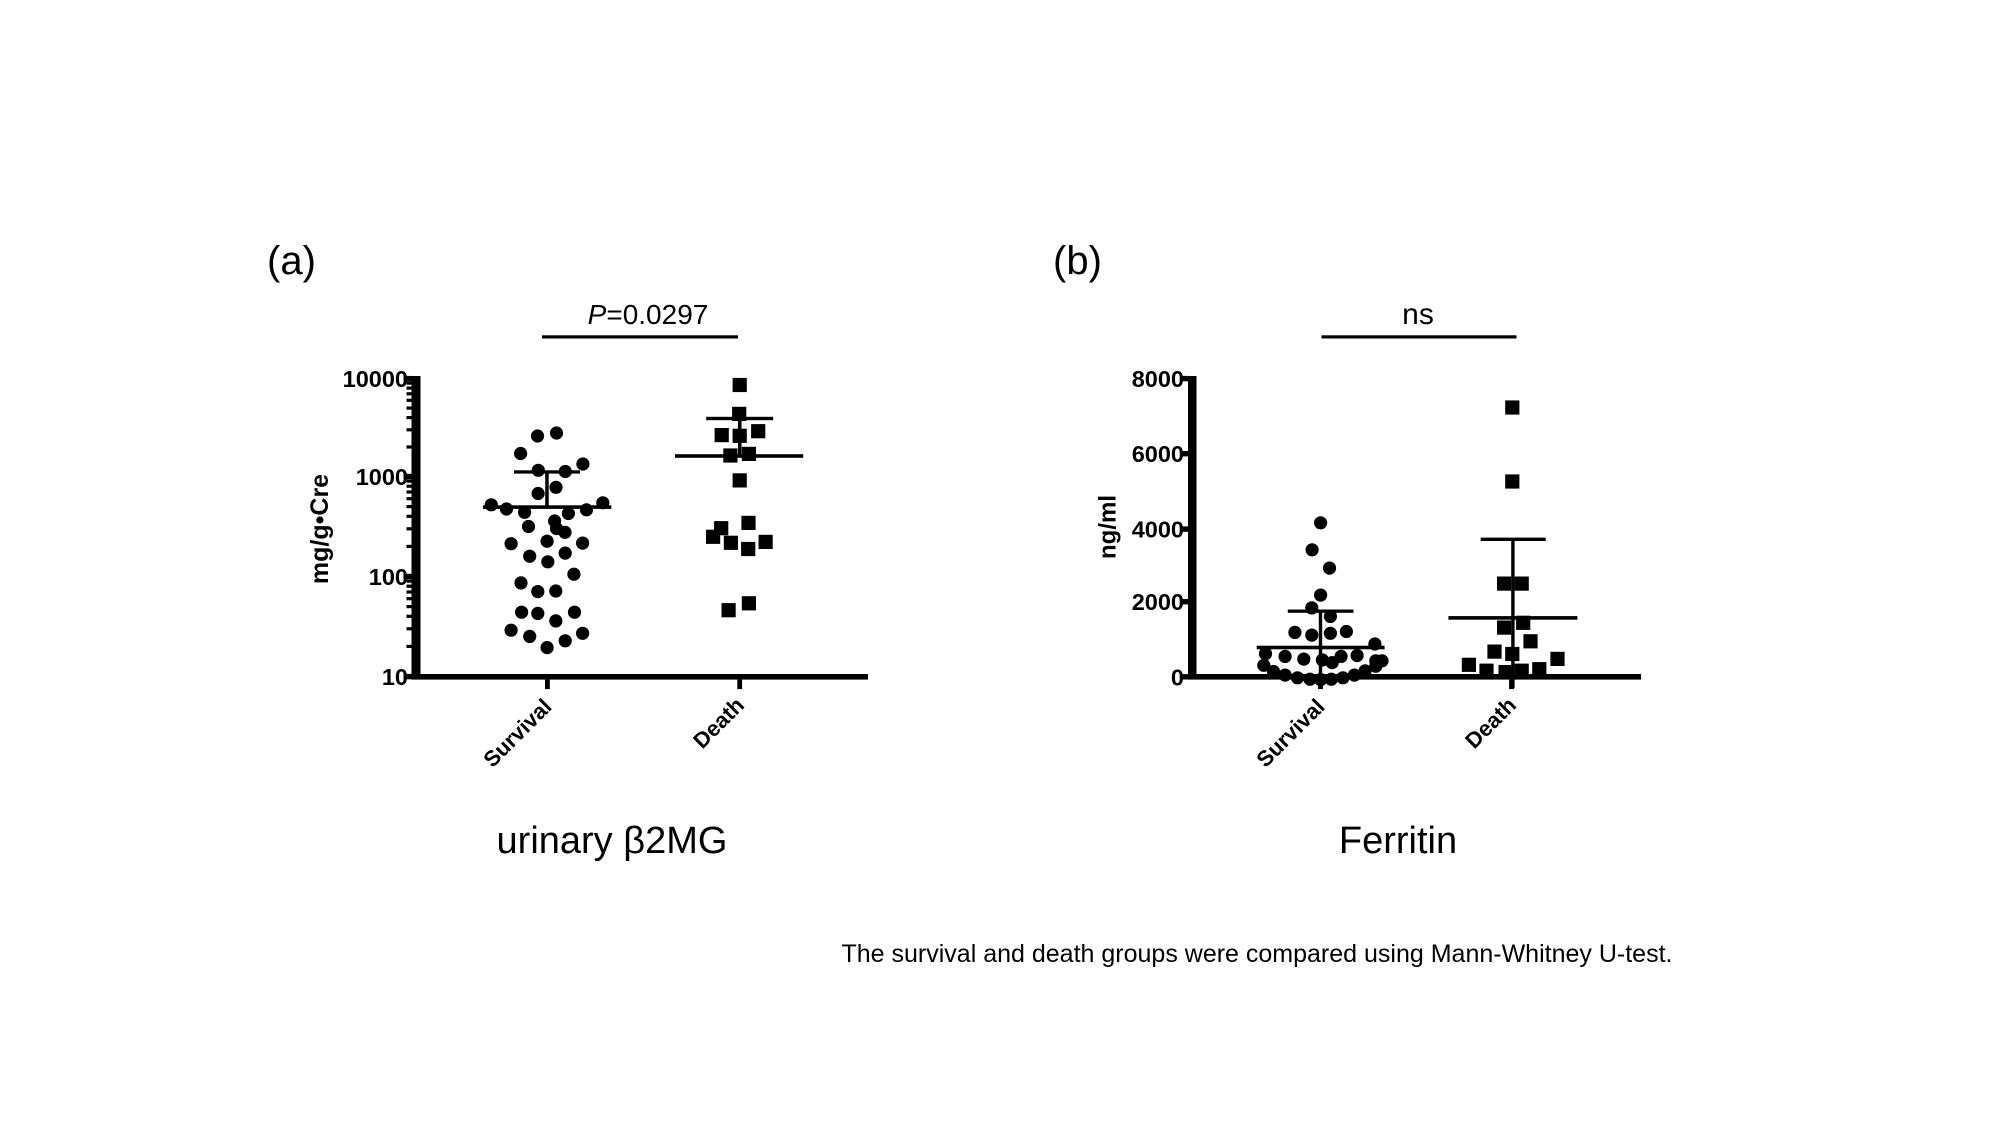 The image size is (2000, 1125). Describe the element at coordinates (291, 261) in the screenshot. I see `svg-text: (a)` at that location.